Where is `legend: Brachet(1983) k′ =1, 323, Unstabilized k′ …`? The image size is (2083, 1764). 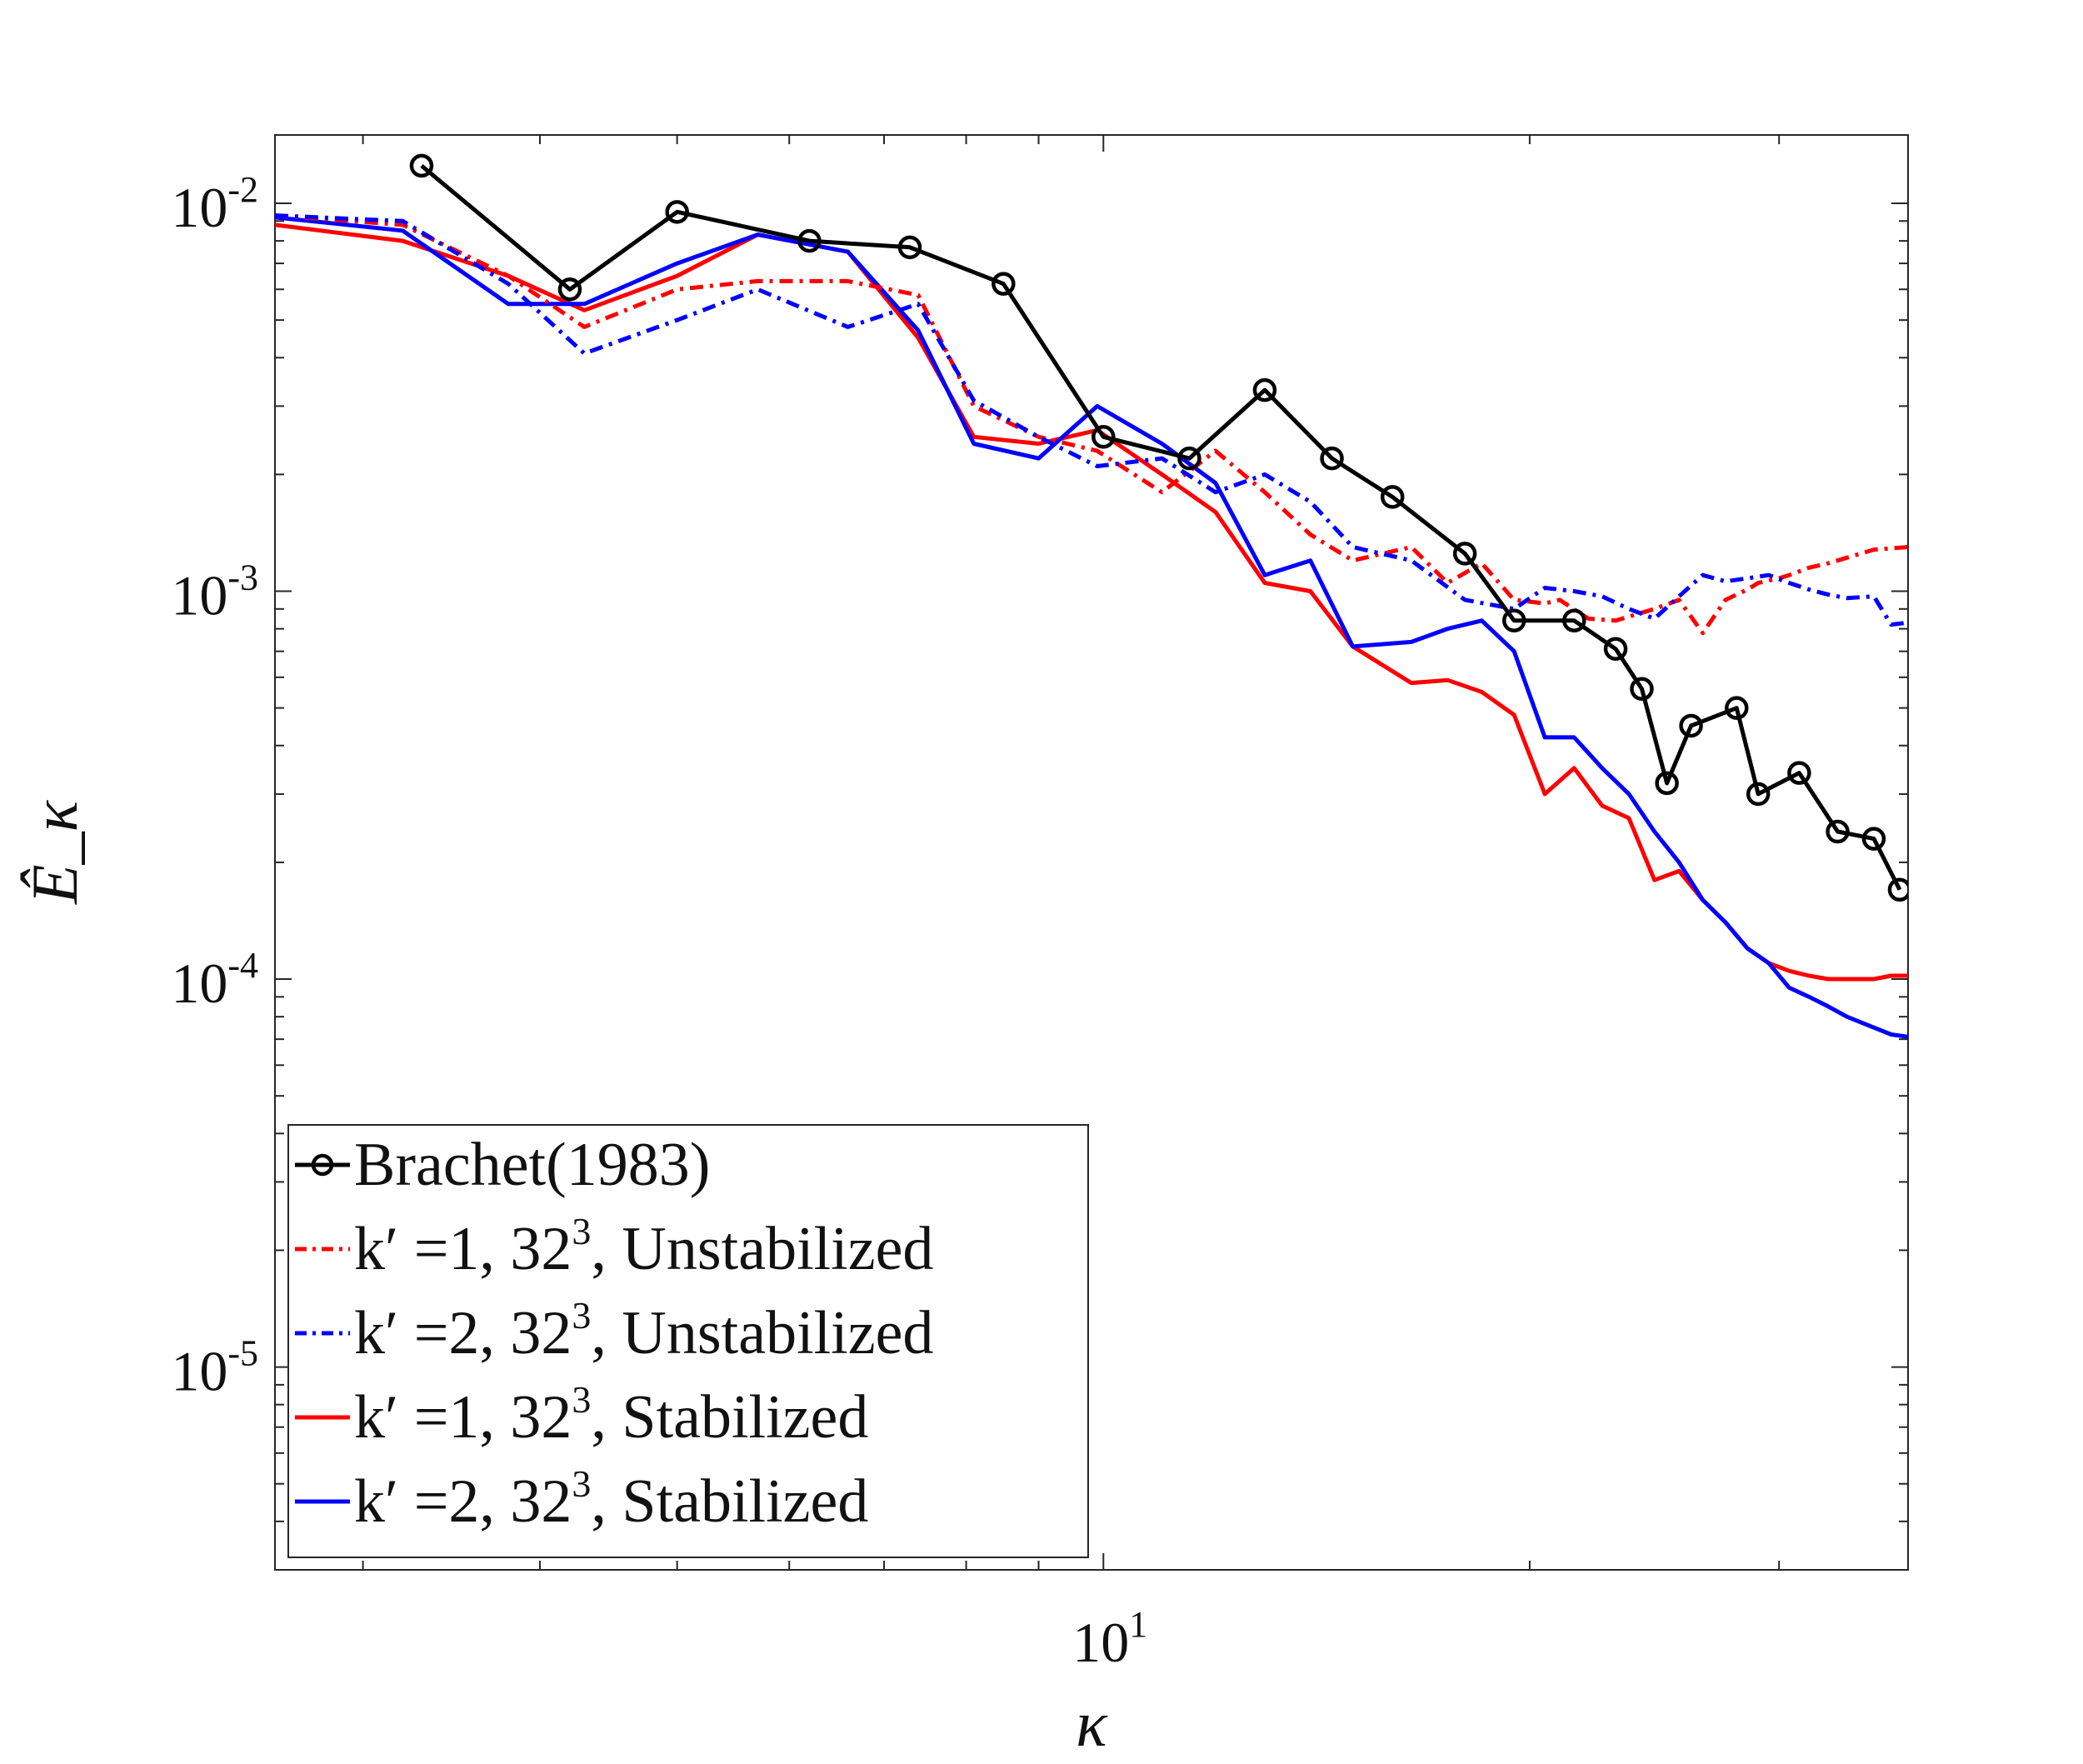 legend: Brachet(1983) k′ =1, 323, Unstabilized k′ … is located at coordinates (688, 1341).